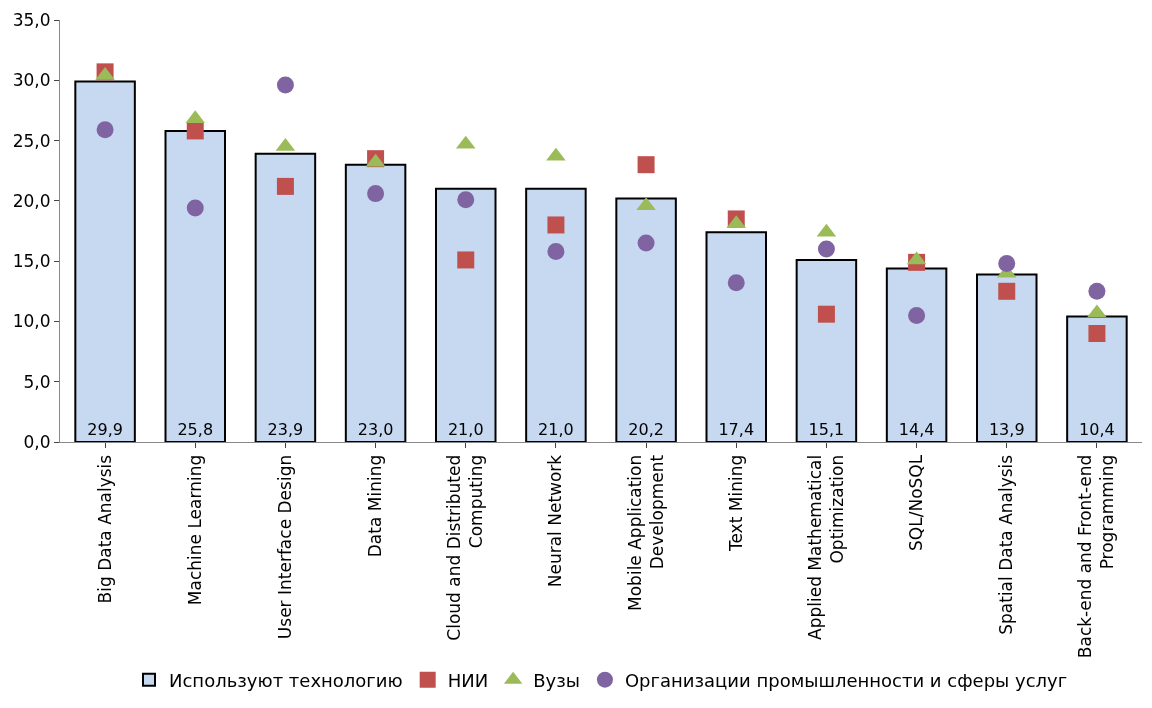 The height and width of the screenshot is (708, 1152). Describe the element at coordinates (735, 503) in the screenshot. I see `x-tick-label: Text Mining` at that location.